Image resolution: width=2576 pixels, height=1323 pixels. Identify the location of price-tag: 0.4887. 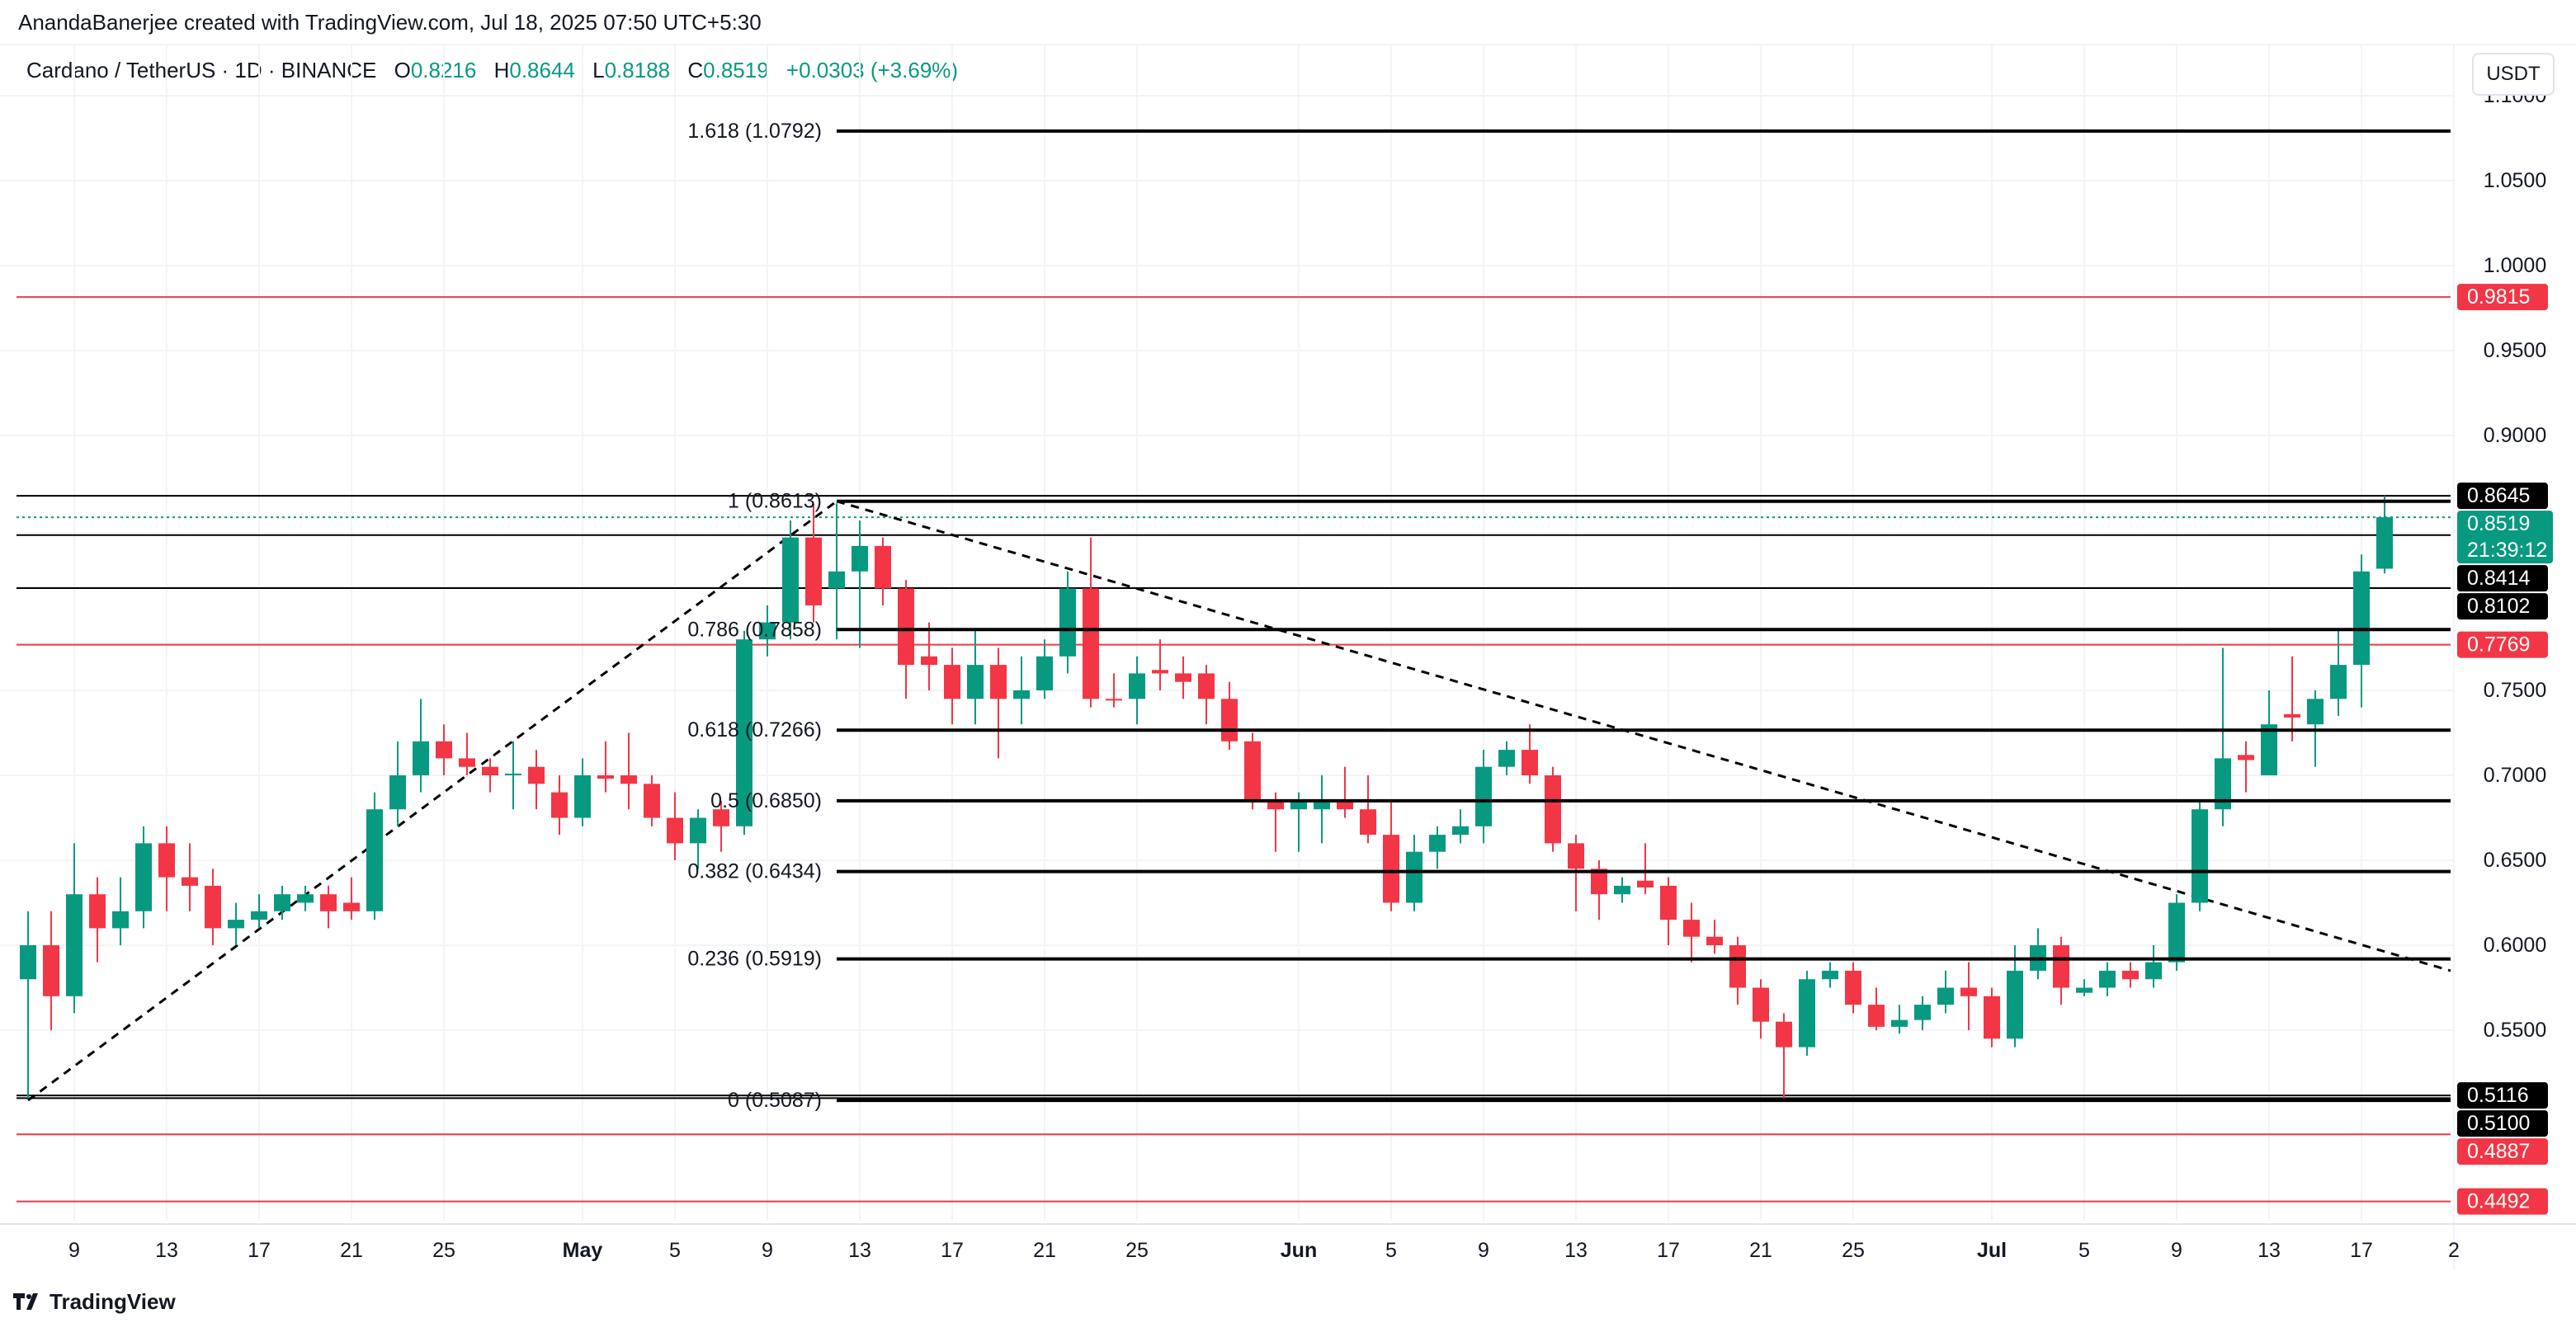
(2498, 1151).